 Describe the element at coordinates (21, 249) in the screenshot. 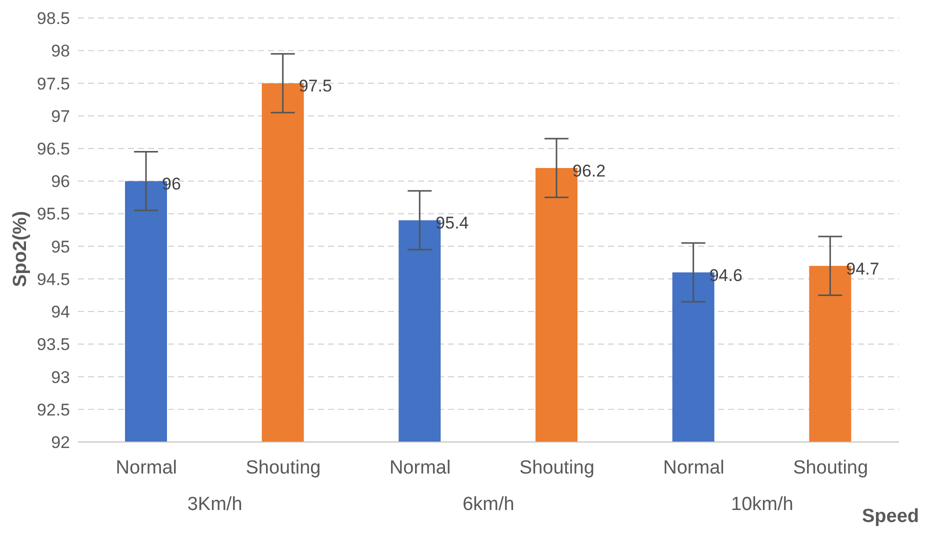

I see `y-axis-title: Spo2(%)` at that location.